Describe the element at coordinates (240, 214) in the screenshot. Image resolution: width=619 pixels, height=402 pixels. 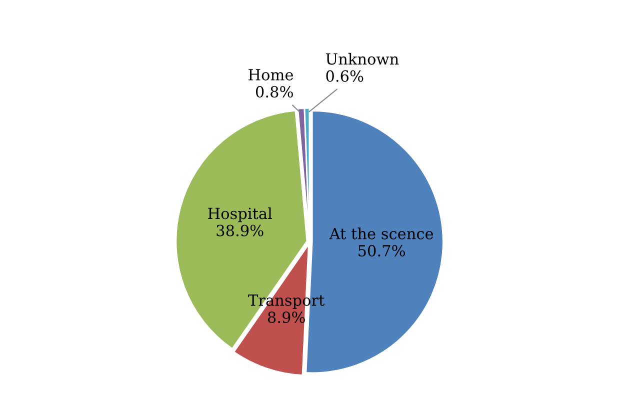
I see `slice-label: Hospital` at that location.